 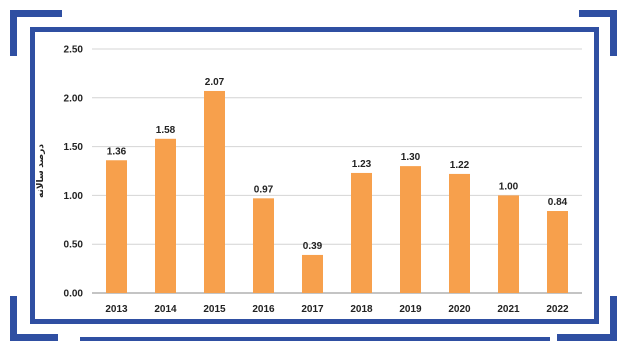 I want to click on bar-2022, so click(x=557, y=252).